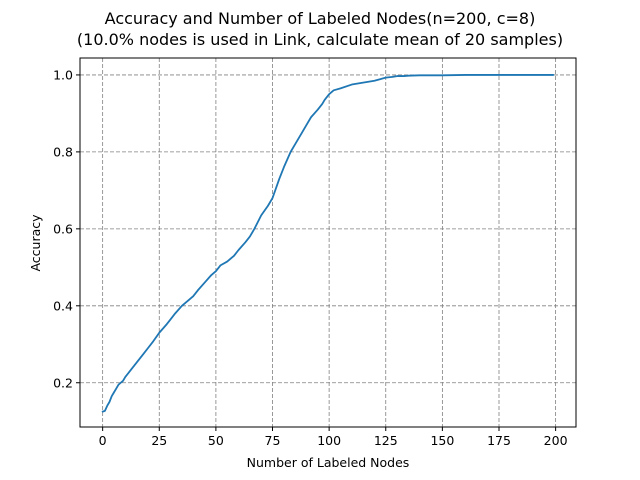 Image resolution: width=640 pixels, height=480 pixels. I want to click on x-tick-label: 75, so click(273, 440).